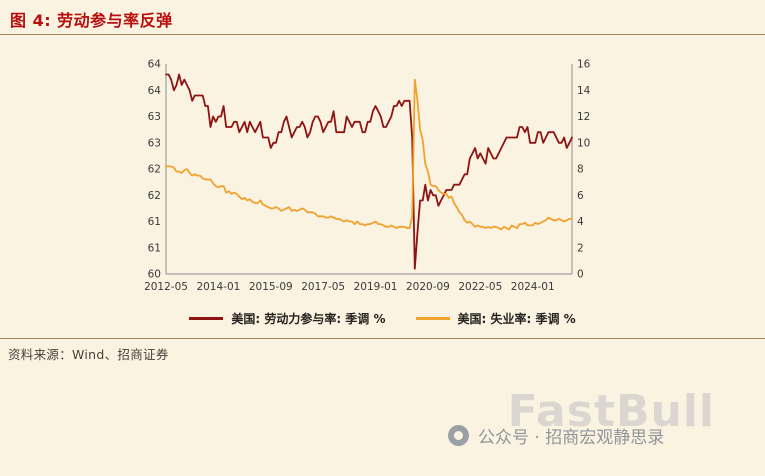 The width and height of the screenshot is (765, 476). Describe the element at coordinates (154, 275) in the screenshot. I see `left-axis-tick-label: 60` at that location.